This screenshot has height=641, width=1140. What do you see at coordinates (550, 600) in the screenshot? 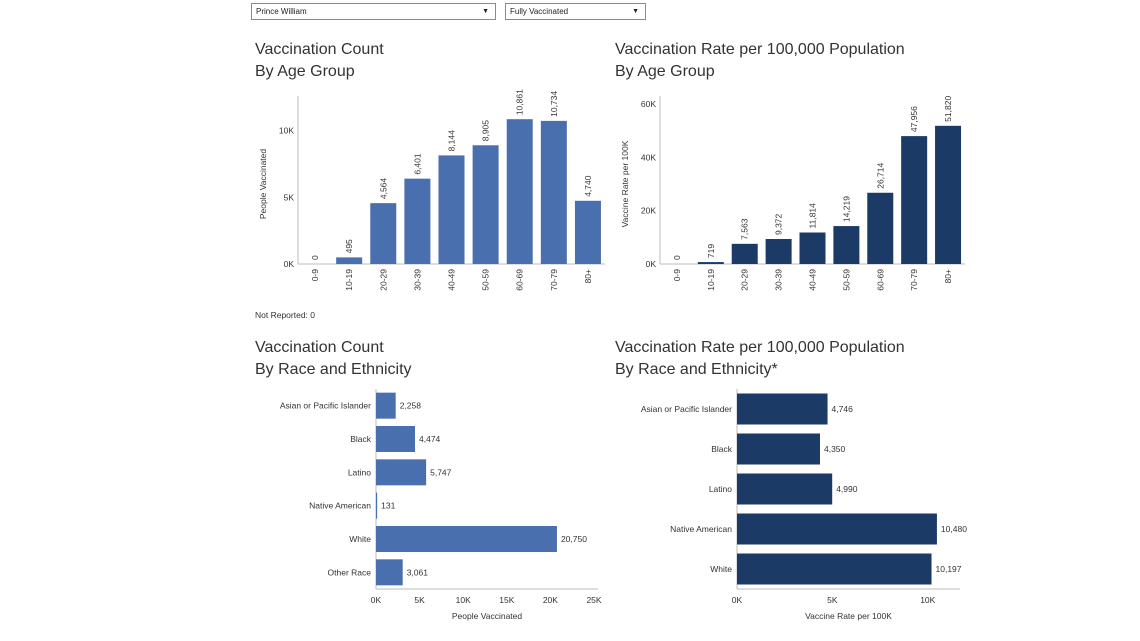
I see `count_race-x-tick-label: 20K` at bounding box center [550, 600].